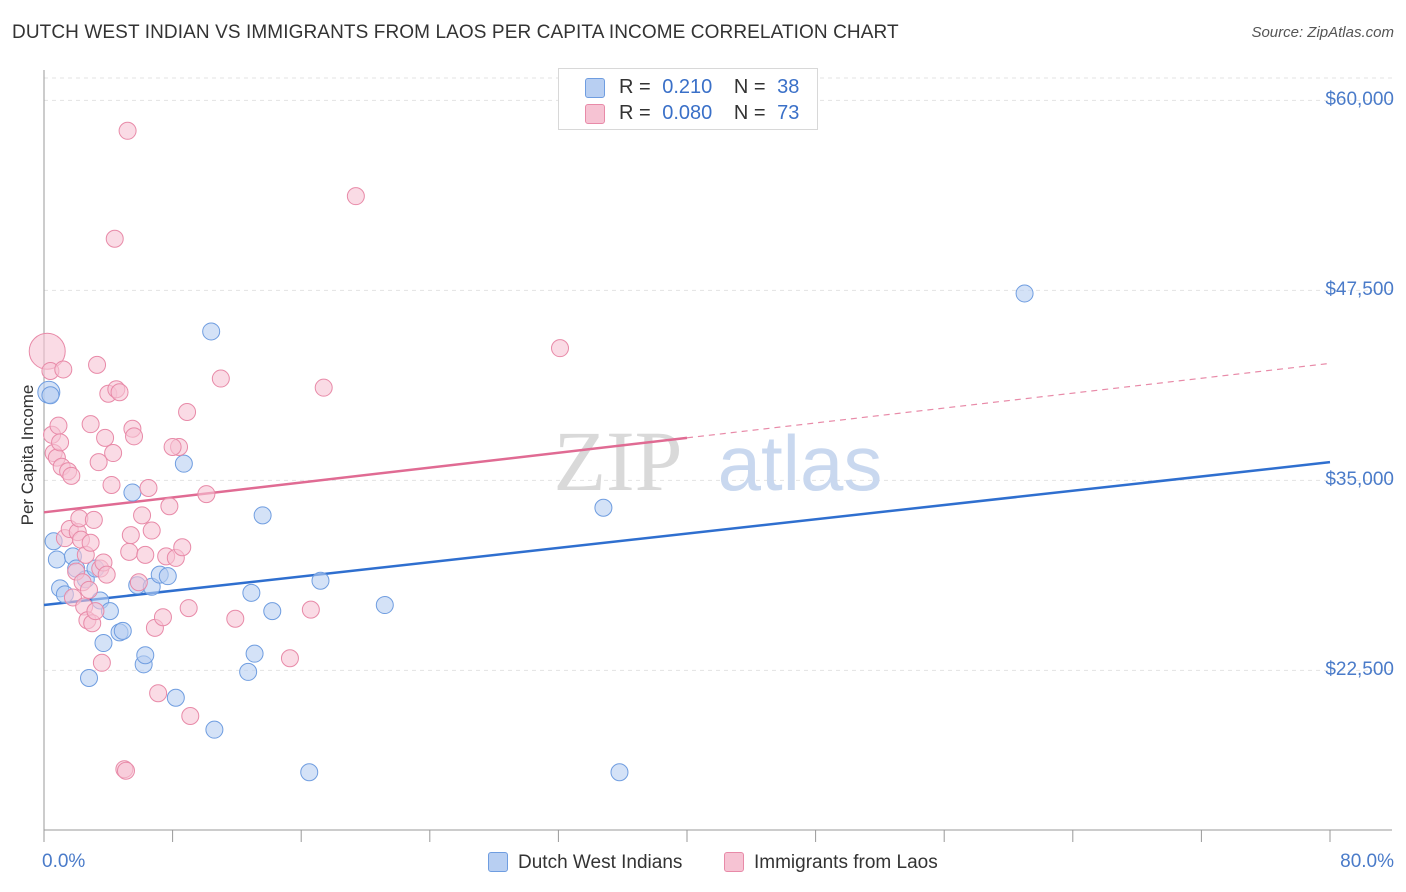 Image resolution: width=1406 pixels, height=892 pixels. What do you see at coordinates (788, 113) in the screenshot?
I see `legend-n-value: 73` at bounding box center [788, 113].